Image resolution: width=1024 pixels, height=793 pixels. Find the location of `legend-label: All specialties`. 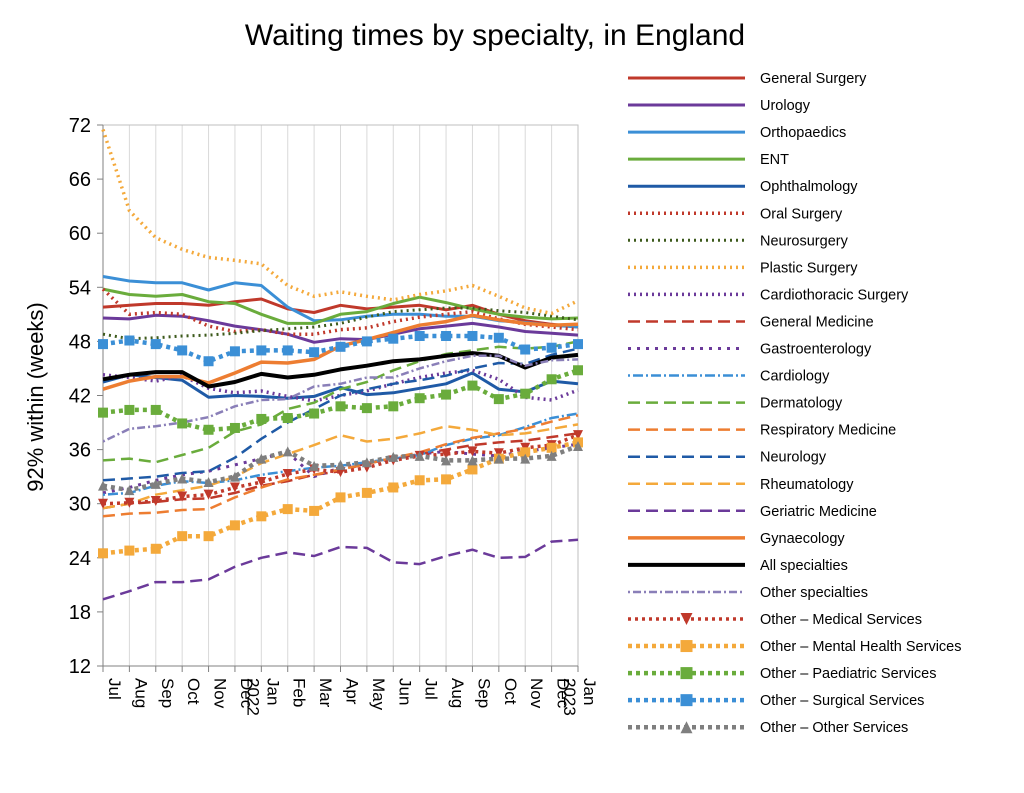

legend-label: All specialties is located at coordinates (804, 566).